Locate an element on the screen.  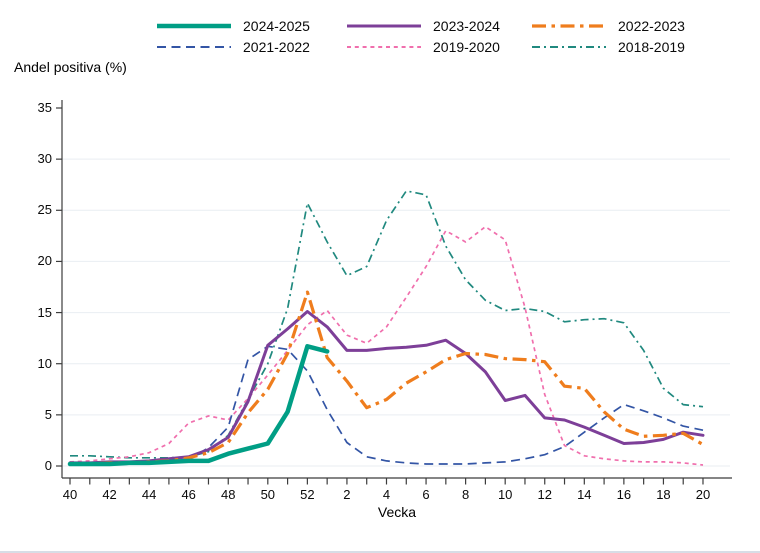
x-tick-label: 52 is located at coordinates (307, 494).